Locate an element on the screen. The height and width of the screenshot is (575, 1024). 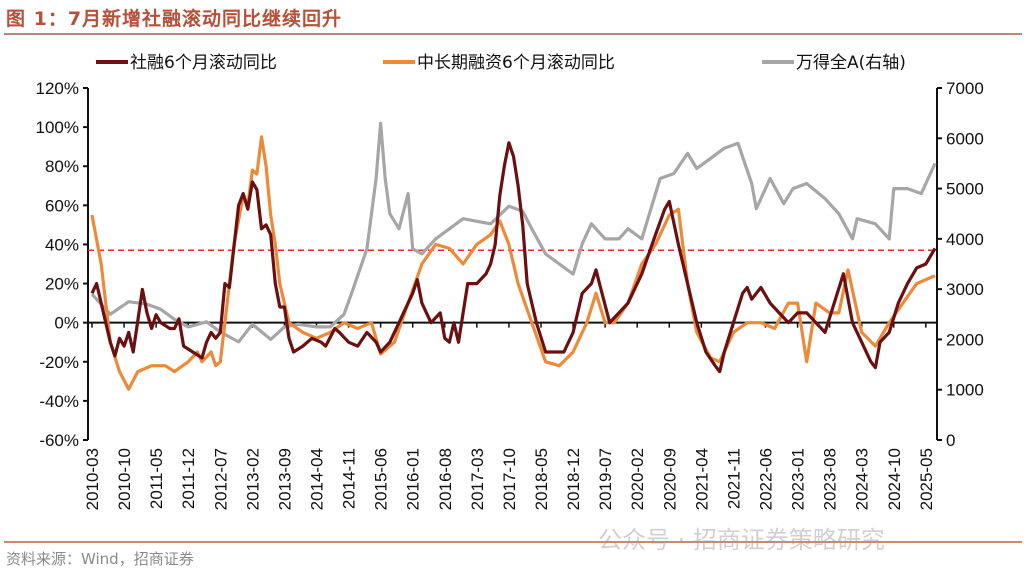
x-tick-label: 2019-07 is located at coordinates (605, 479).